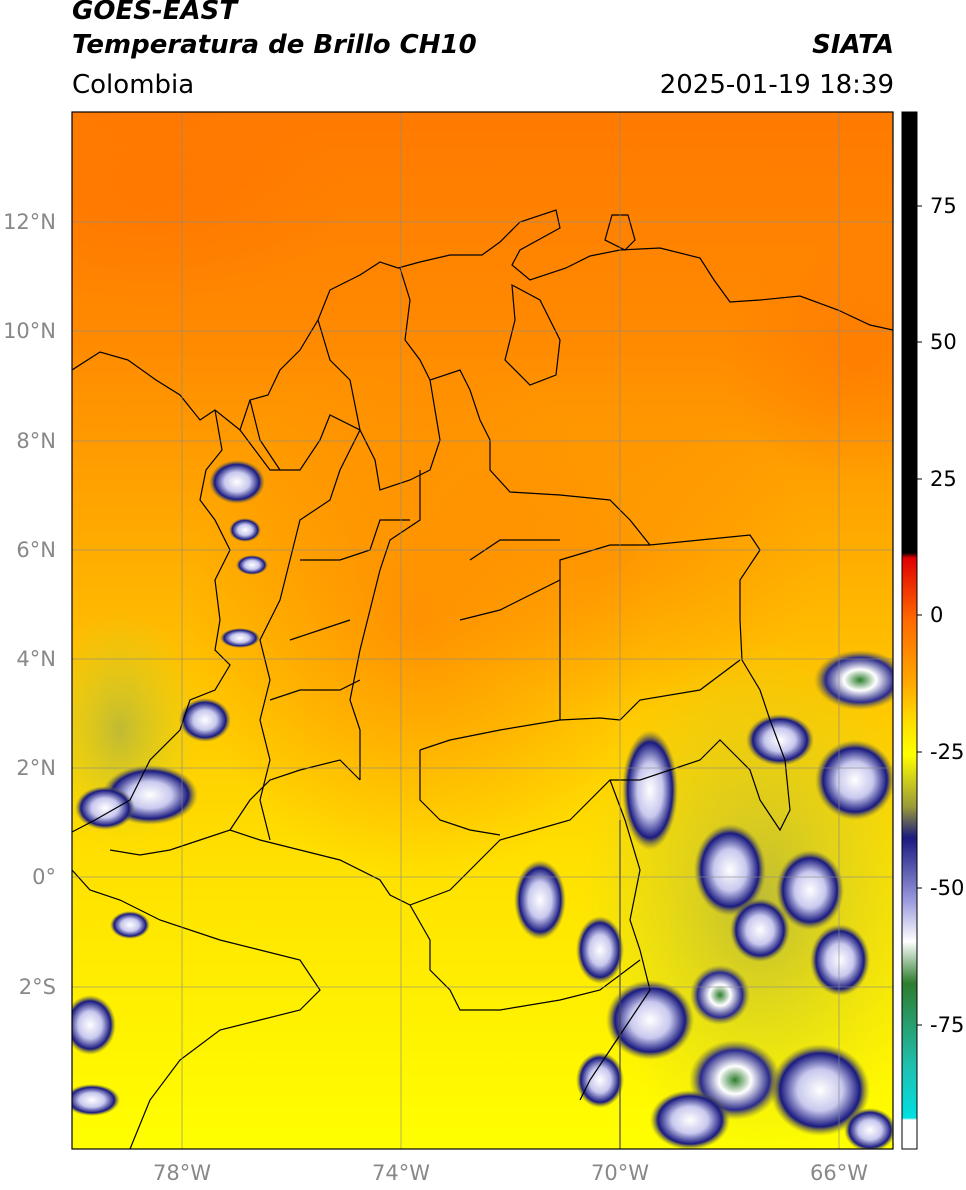 Image resolution: width=966 pixels, height=1190 pixels. Describe the element at coordinates (29, 331) in the screenshot. I see `lat-tick-label: 10°N` at that location.